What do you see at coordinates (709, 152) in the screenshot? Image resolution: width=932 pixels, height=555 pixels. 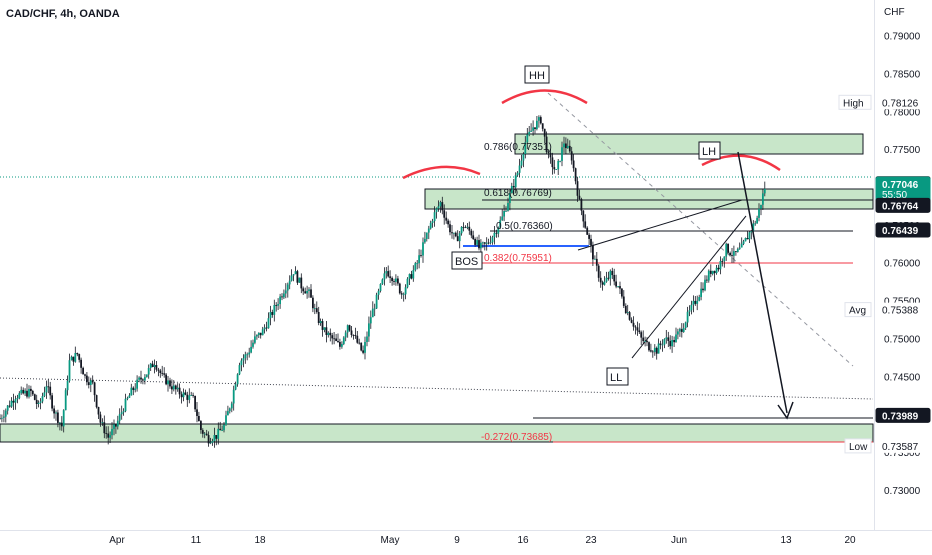 I see `lh-label: LH` at bounding box center [709, 152].